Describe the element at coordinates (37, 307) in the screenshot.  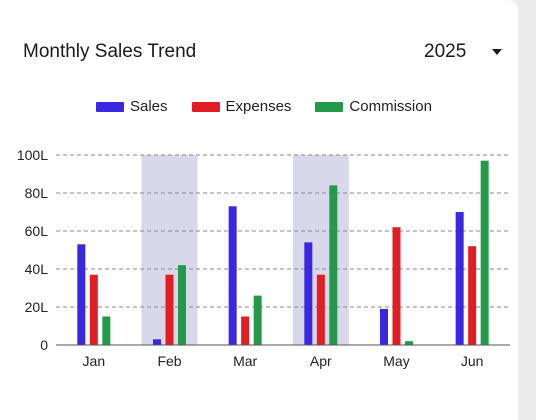
I see `y-tick-label: 20L` at that location.